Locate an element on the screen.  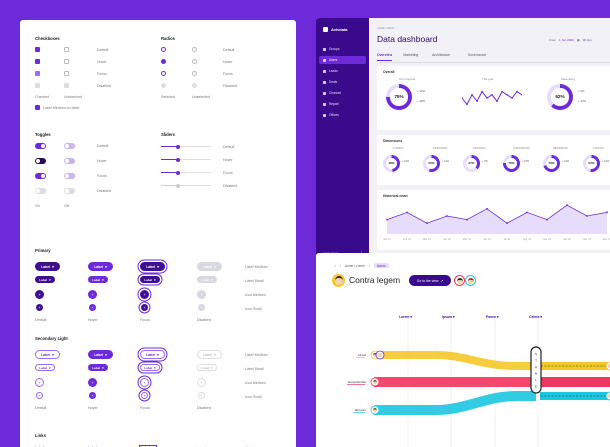
date-filter: From 1 Jun 2023 ▦ 30 Jun is located at coordinates (570, 40).